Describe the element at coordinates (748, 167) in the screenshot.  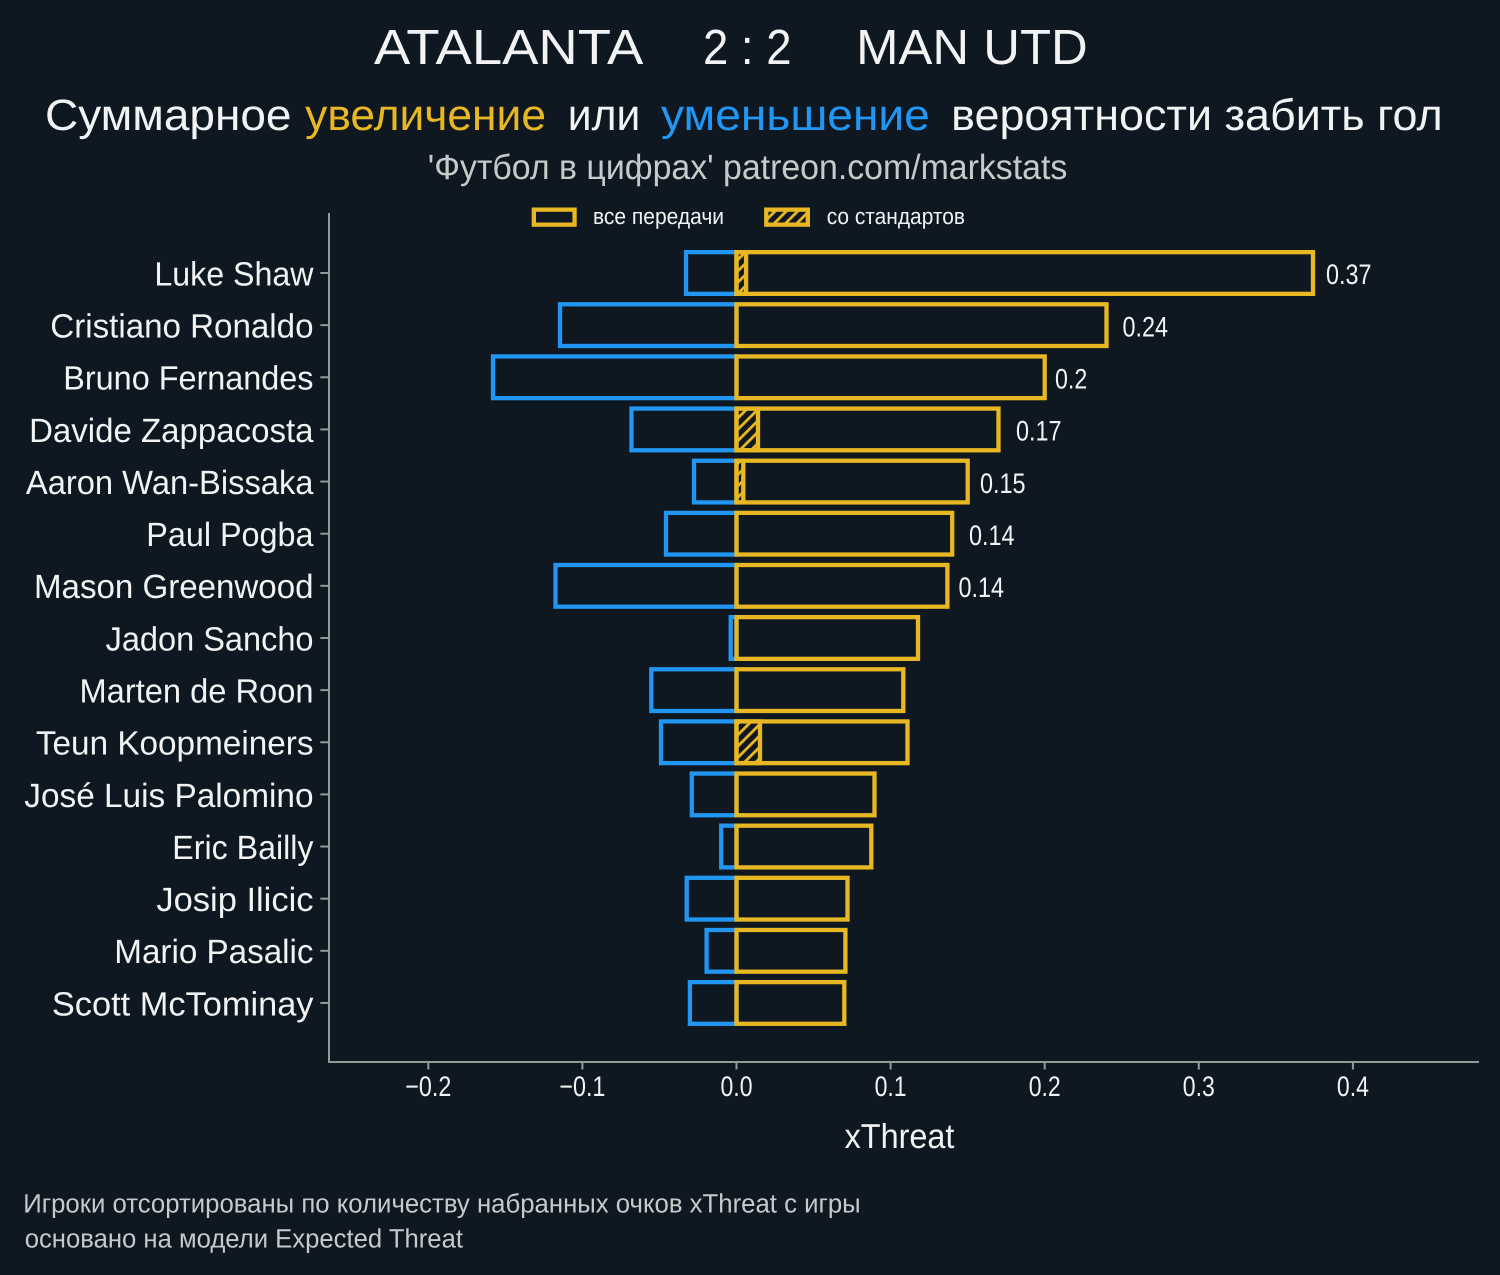
I see `svg-text:'Футбол в цифрах' patreon.com/: 'Футбол в цифрах' patreon.com/markstats` at that location.